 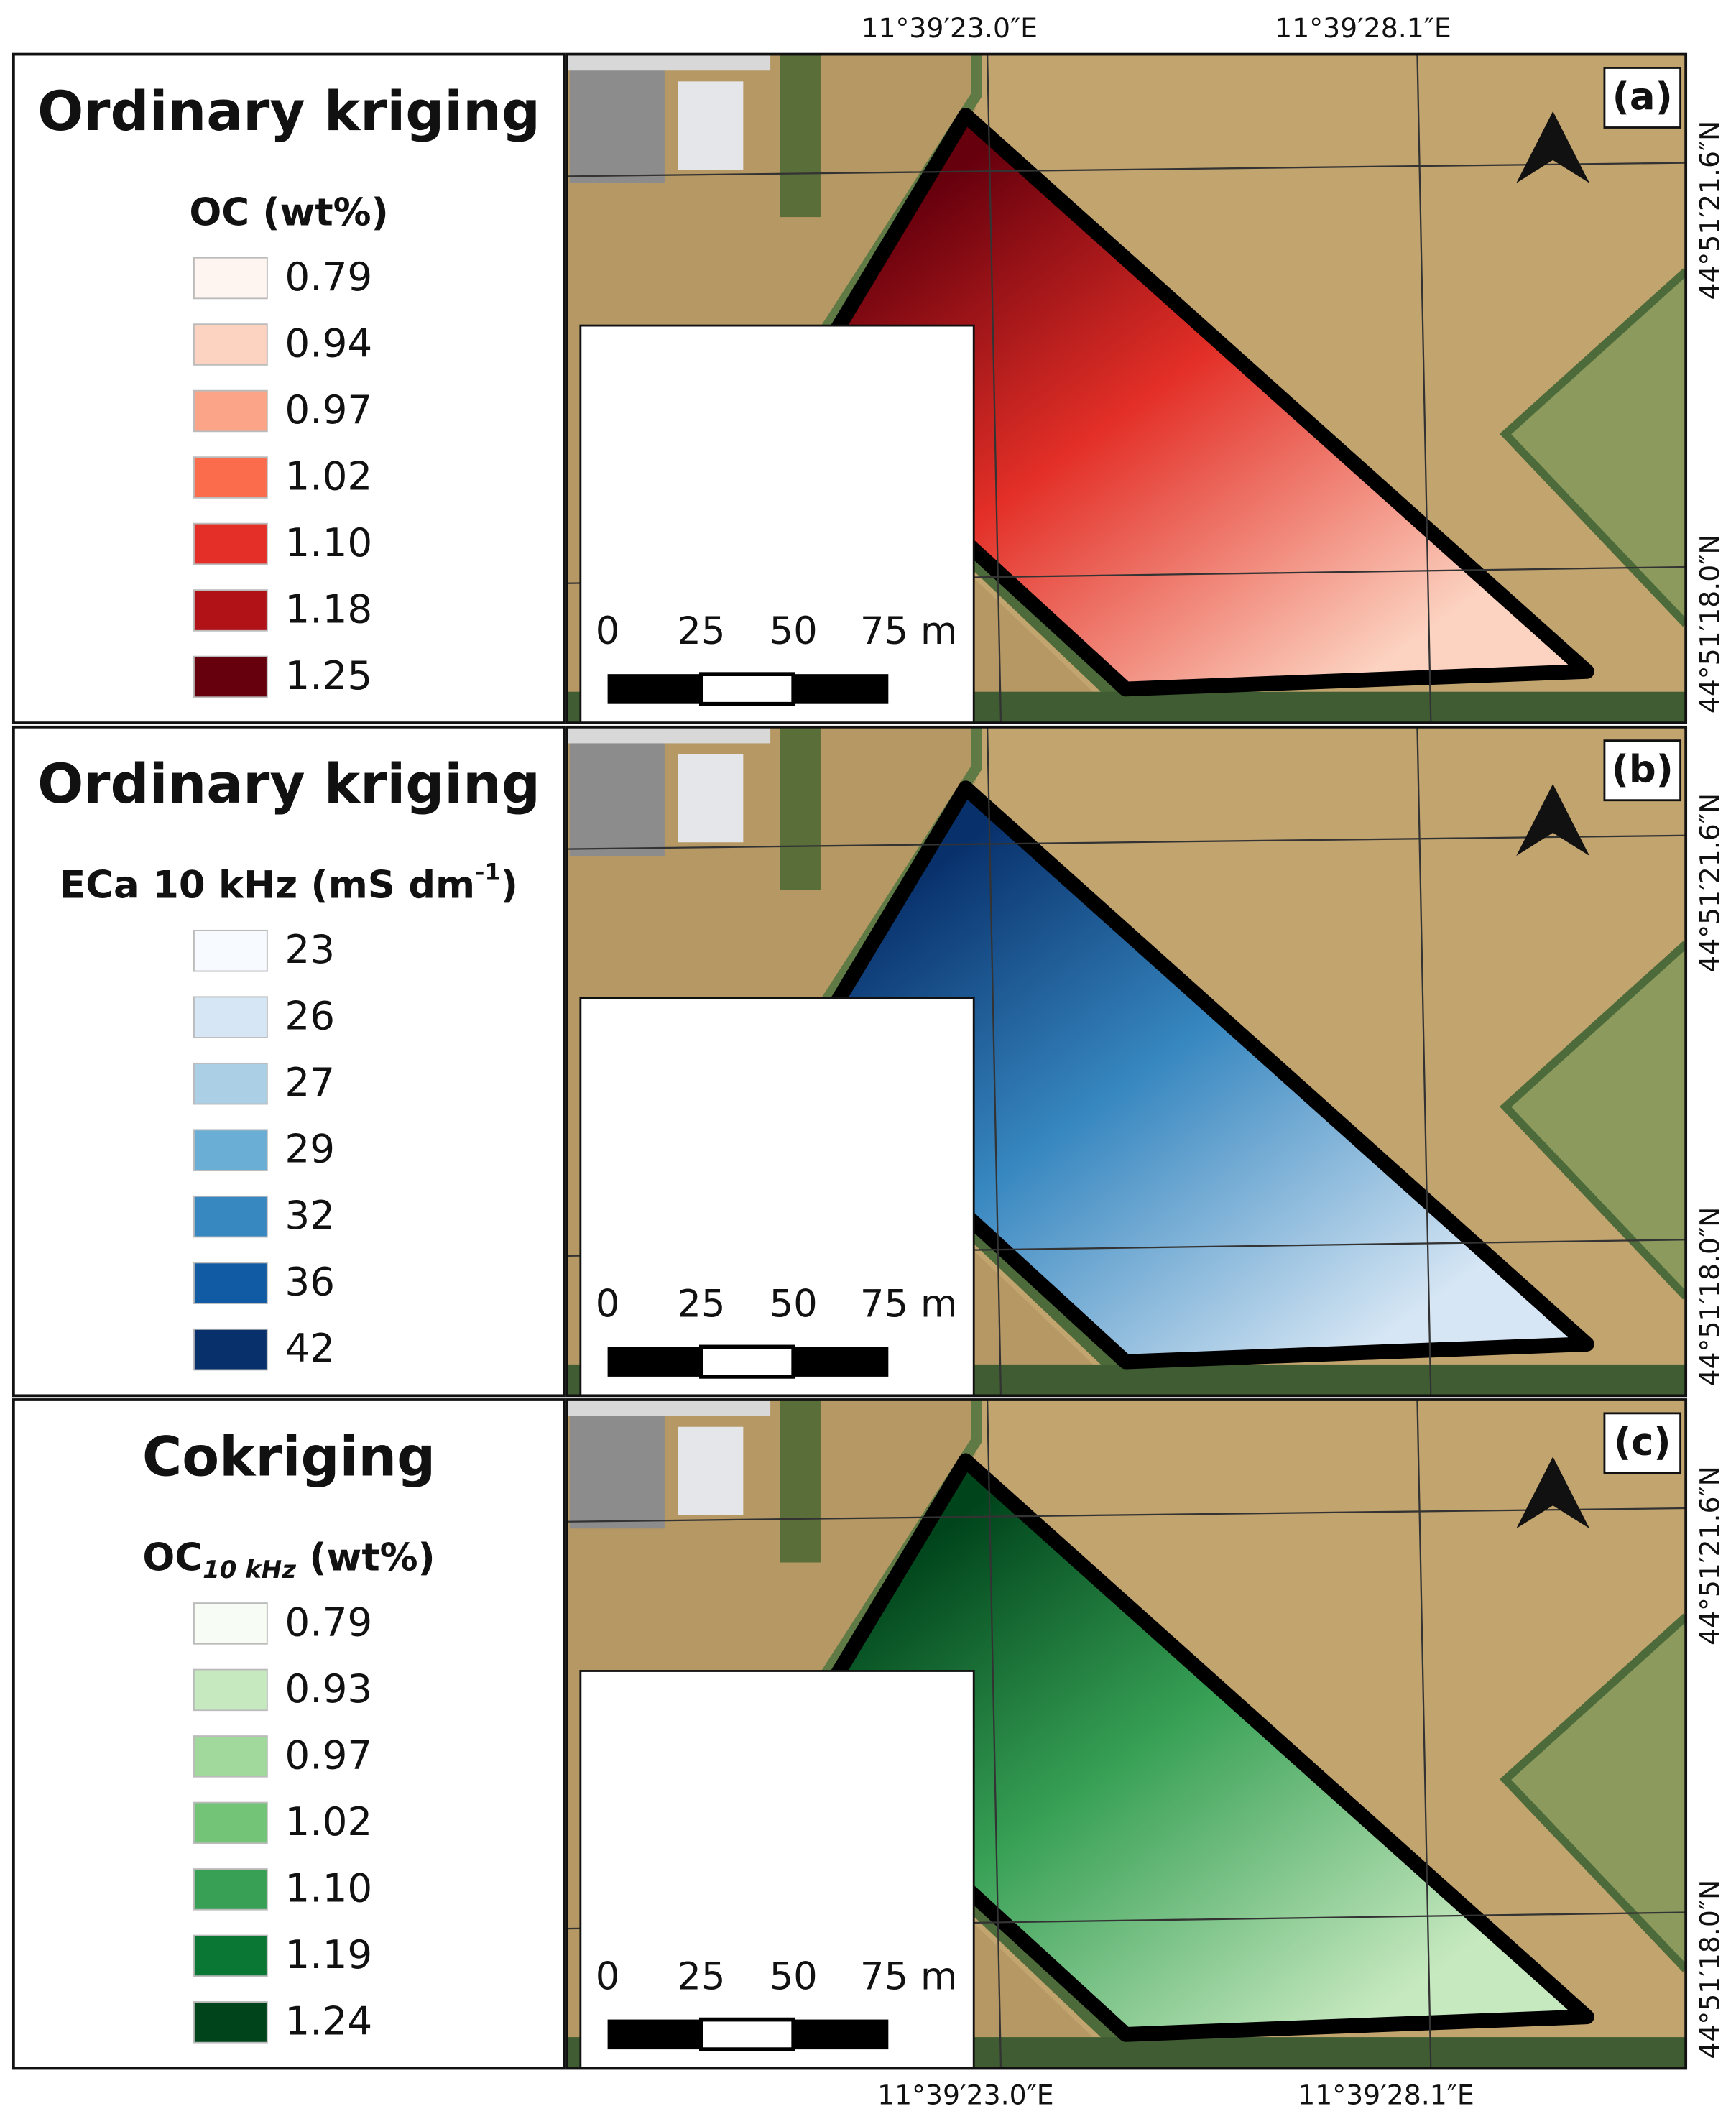 What do you see at coordinates (488, 872) in the screenshot?
I see `legend-title-superscript: -1` at bounding box center [488, 872].